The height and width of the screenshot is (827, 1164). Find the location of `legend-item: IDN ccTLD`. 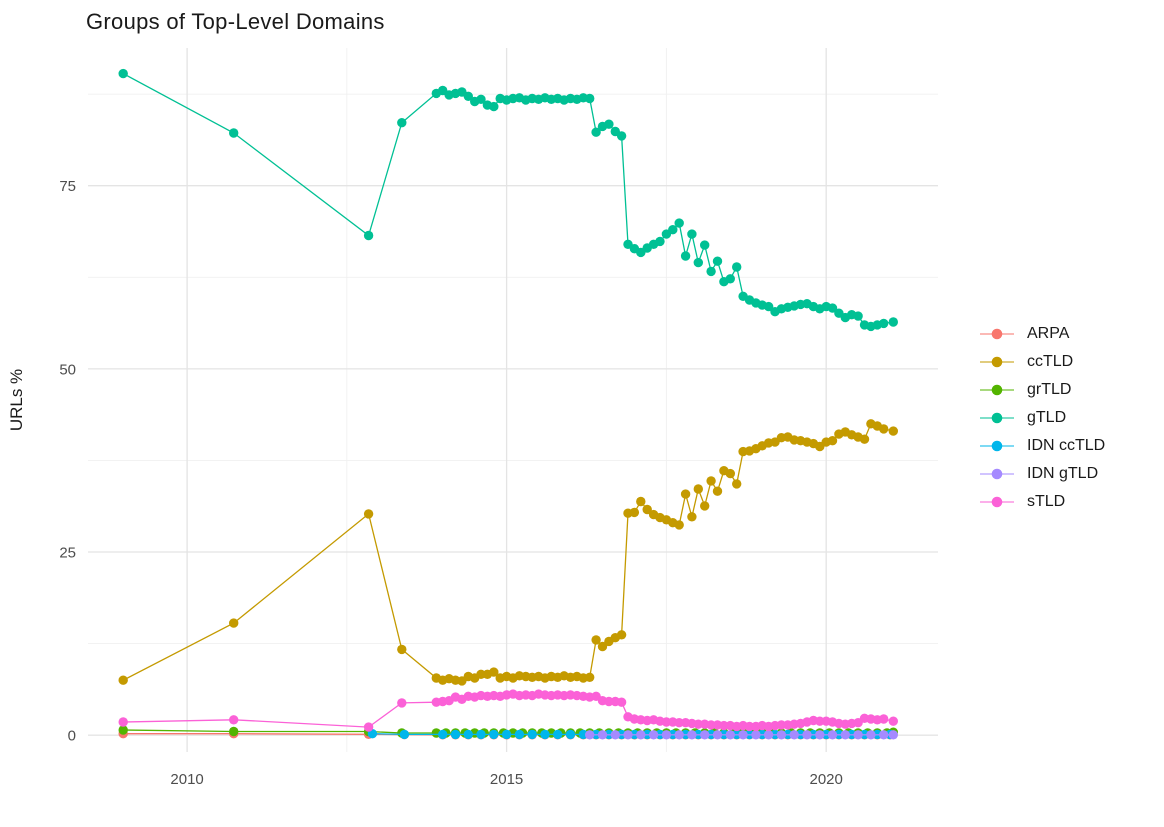

legend-item: IDN ccTLD is located at coordinates (1041, 446).